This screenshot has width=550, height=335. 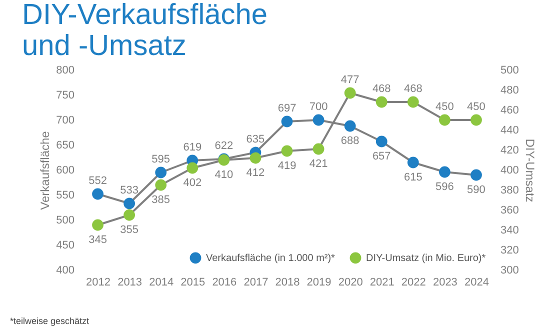 What do you see at coordinates (476, 190) in the screenshot?
I see `data-label: 590` at bounding box center [476, 190].